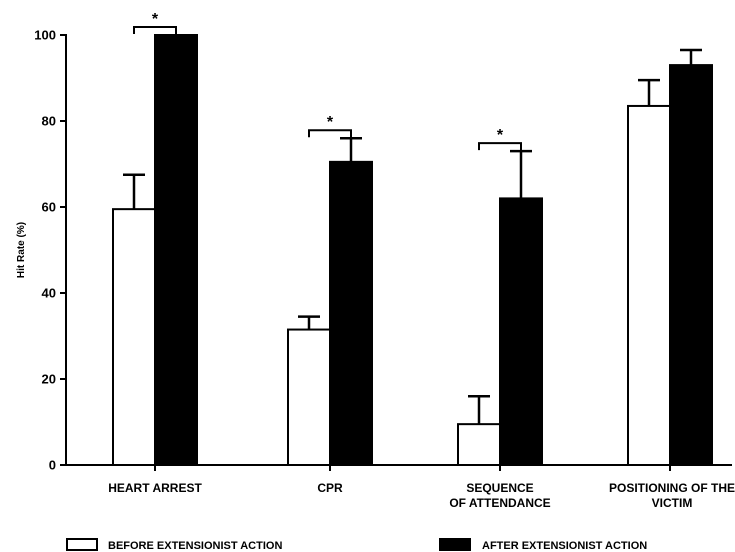 This screenshot has width=735, height=552. Describe the element at coordinates (49, 293) in the screenshot. I see `y-tick-label: 40` at that location.